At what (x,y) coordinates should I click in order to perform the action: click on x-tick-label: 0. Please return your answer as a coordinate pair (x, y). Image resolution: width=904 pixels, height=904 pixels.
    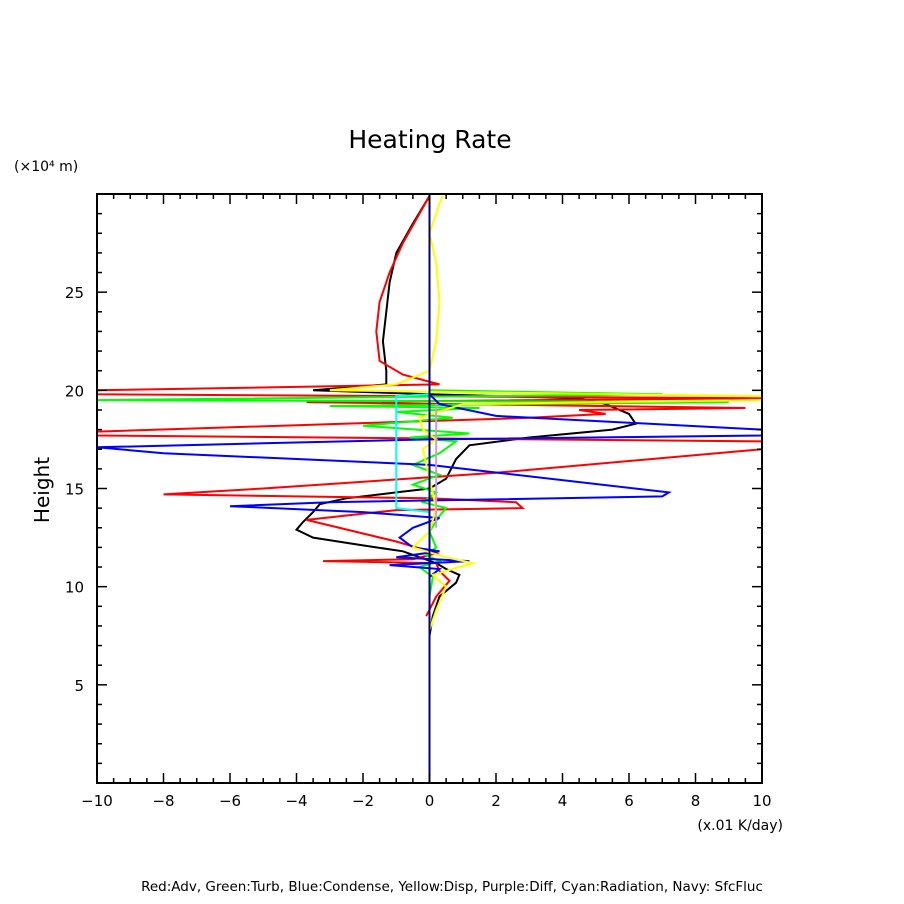
    Looking at the image, I should click on (430, 801).